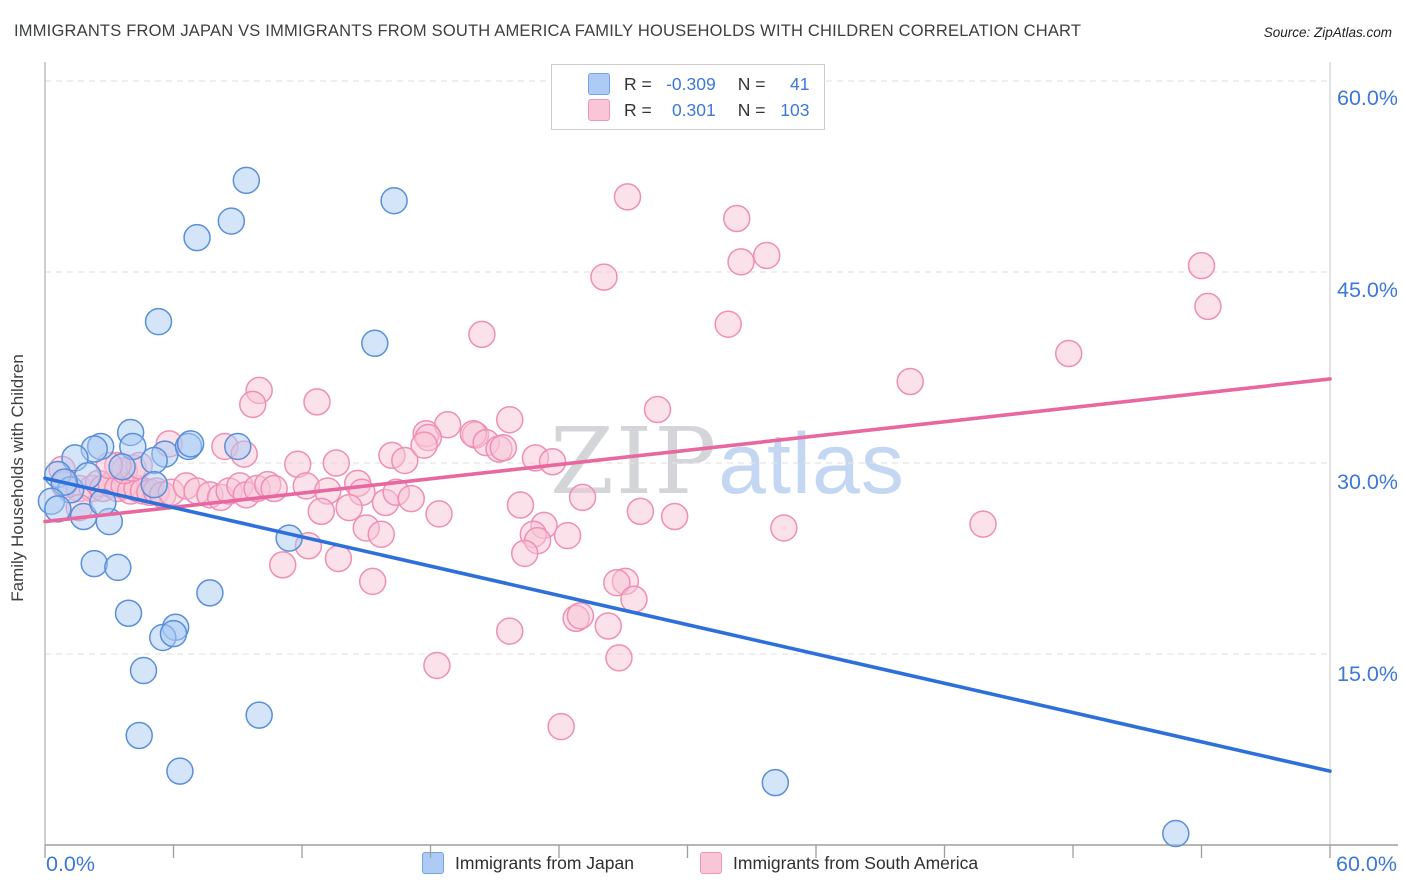 This screenshot has width=1406, height=892. Describe the element at coordinates (599, 110) in the screenshot. I see `south-america-swatch-icon` at that location.